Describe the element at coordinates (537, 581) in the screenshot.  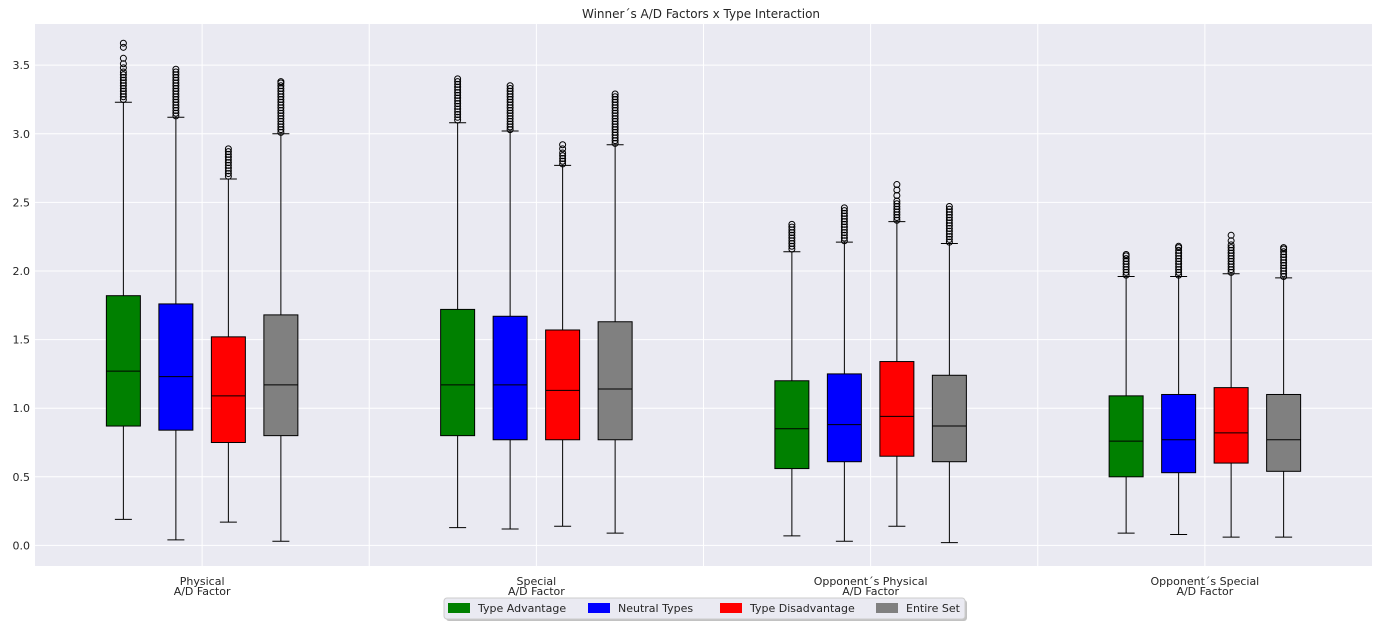
I see `x-tick-label-line: Special` at that location.